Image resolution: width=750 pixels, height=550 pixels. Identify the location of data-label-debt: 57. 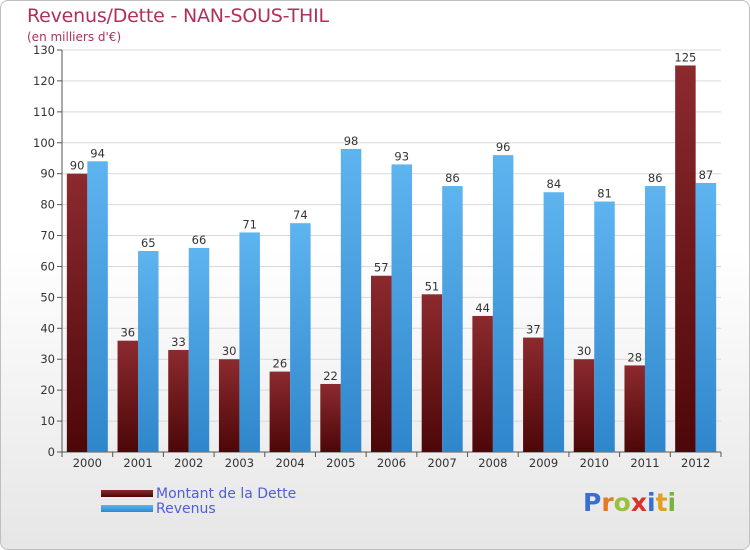
(381, 268).